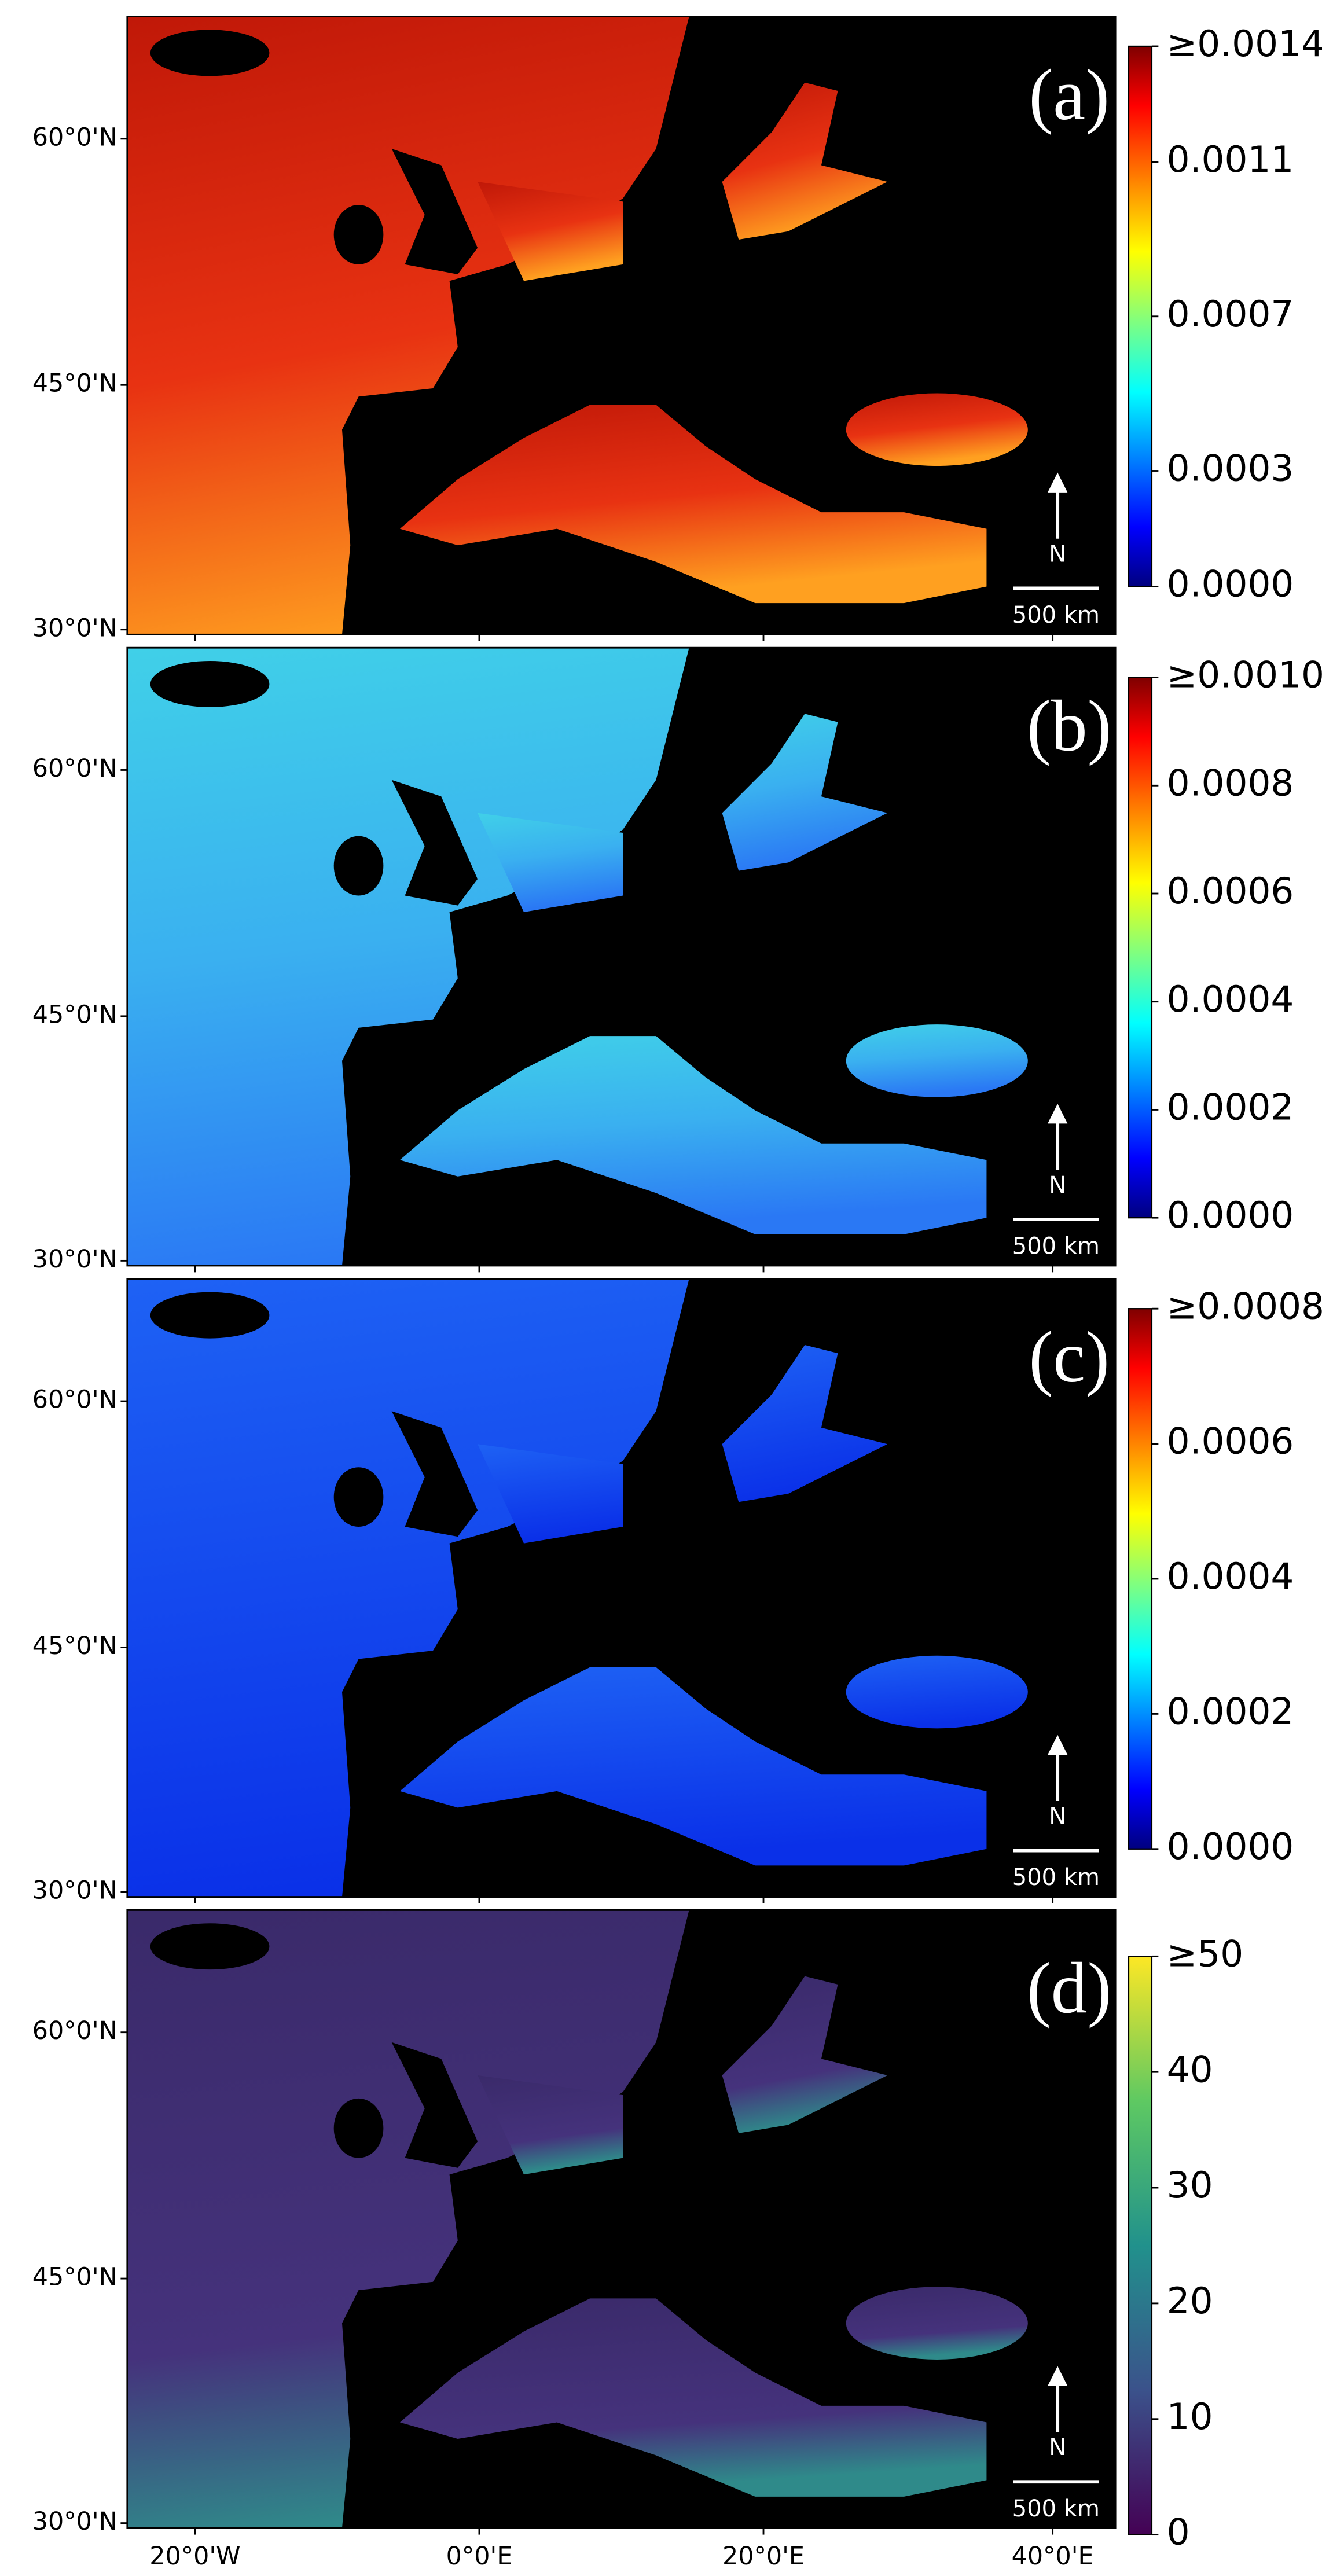 The width and height of the screenshot is (1322, 2576). What do you see at coordinates (763, 2556) in the screenshot?
I see `lon-label: 20°0'E` at bounding box center [763, 2556].